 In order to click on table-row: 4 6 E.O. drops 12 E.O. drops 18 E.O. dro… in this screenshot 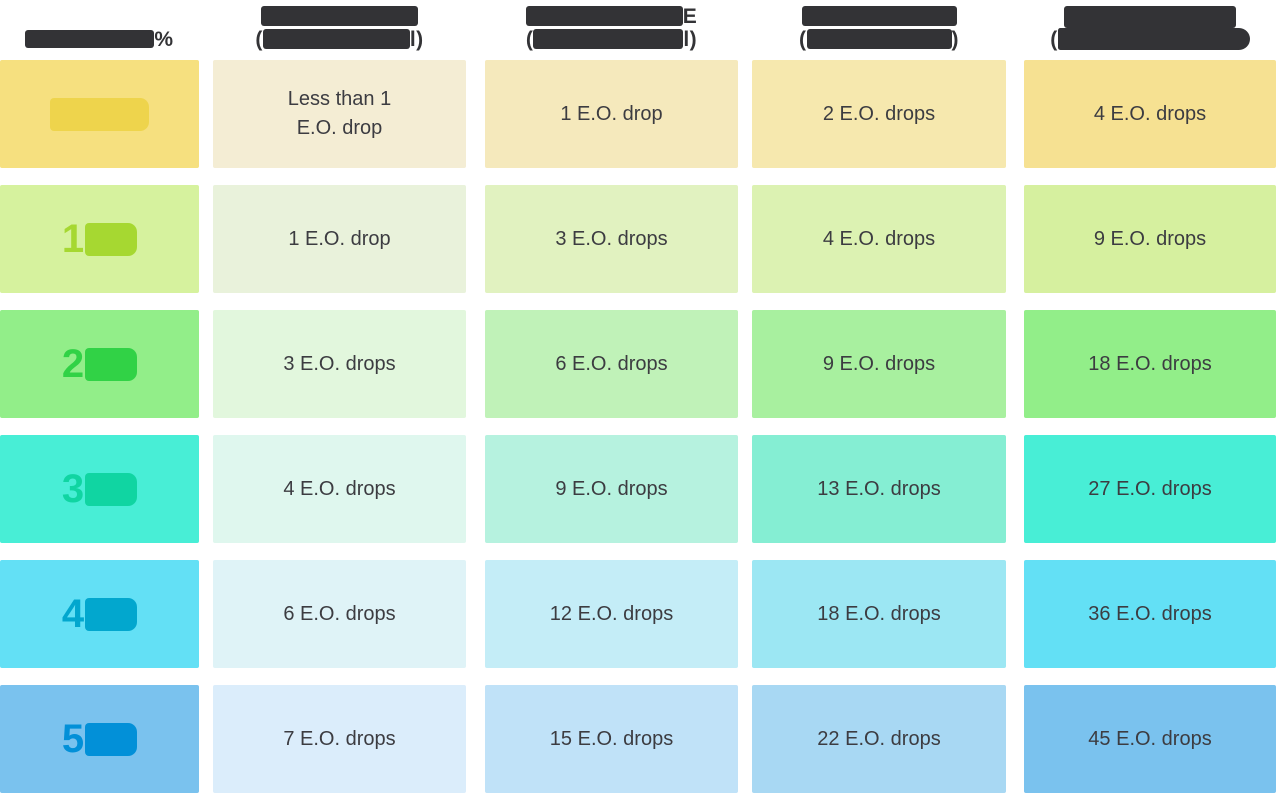, I will do `click(638, 614)`.